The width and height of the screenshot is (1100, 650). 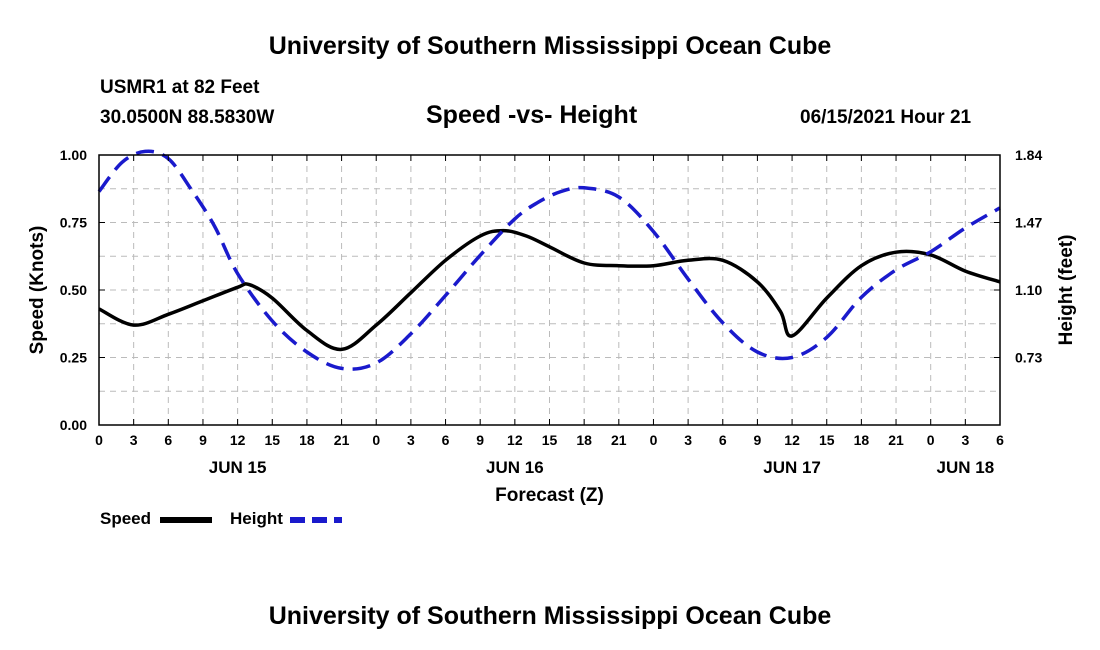 What do you see at coordinates (316, 520) in the screenshot?
I see `legend-height-swatch` at bounding box center [316, 520].